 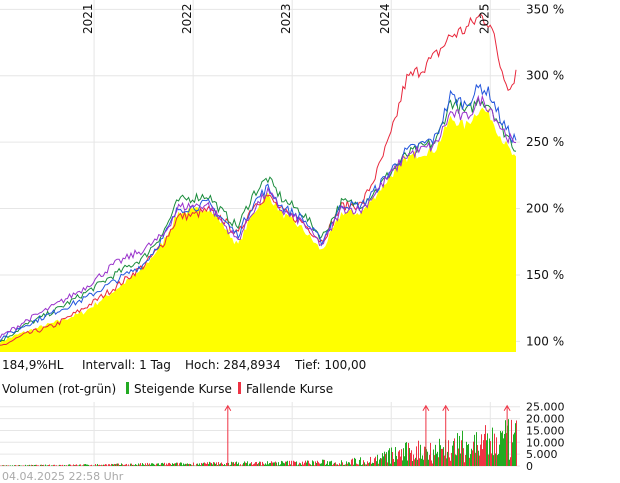 I want to click on volume-spike-arrow, so click(x=507, y=407).